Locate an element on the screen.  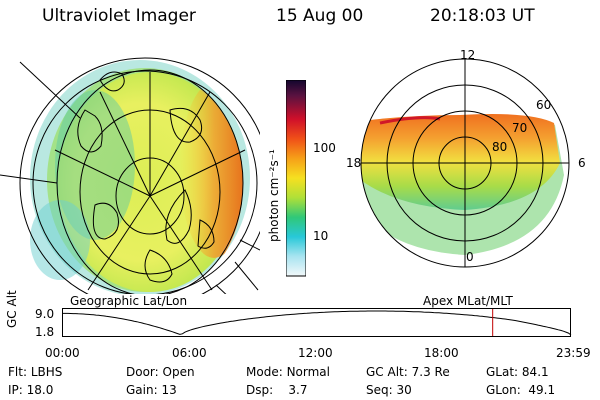
colorbar-tick-100: 100 is located at coordinates (324, 148).